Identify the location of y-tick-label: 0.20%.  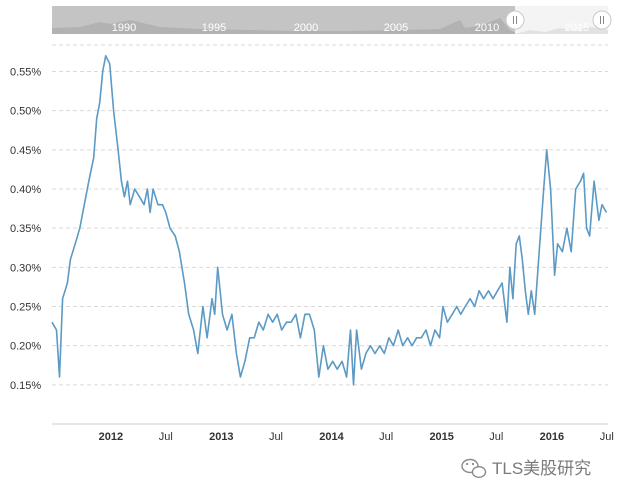
(25, 347).